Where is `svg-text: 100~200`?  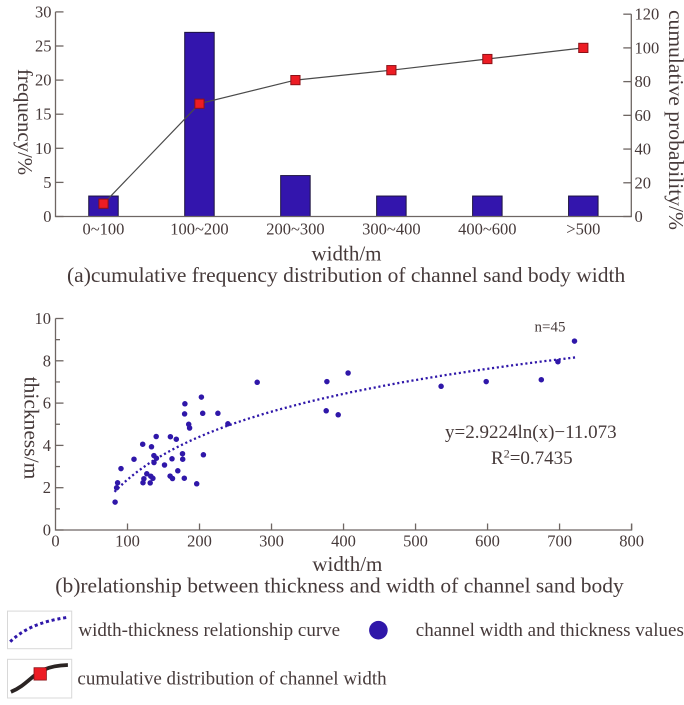 svg-text: 100~200 is located at coordinates (199, 229).